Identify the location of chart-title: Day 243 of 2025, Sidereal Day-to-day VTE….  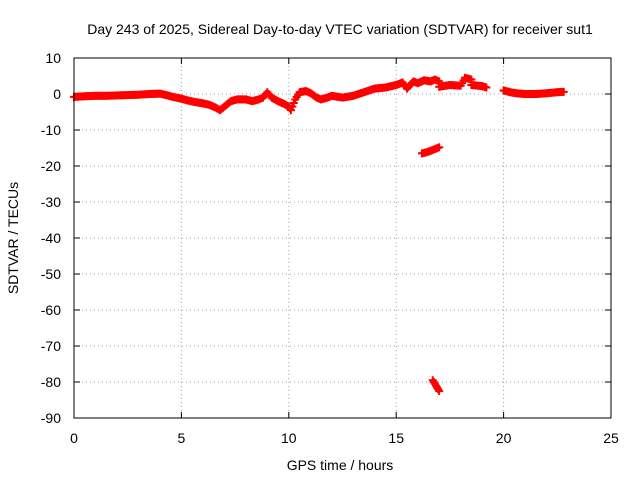
(340, 29).